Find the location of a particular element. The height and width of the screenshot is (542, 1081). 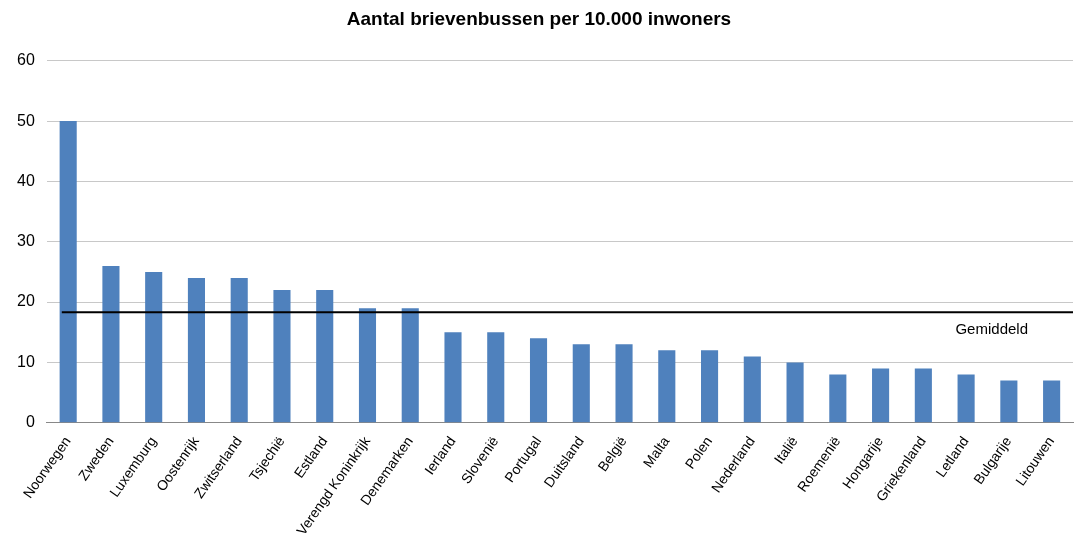

chart-title: Aantal brievenbussen per 10.000 inwoners is located at coordinates (539, 18).